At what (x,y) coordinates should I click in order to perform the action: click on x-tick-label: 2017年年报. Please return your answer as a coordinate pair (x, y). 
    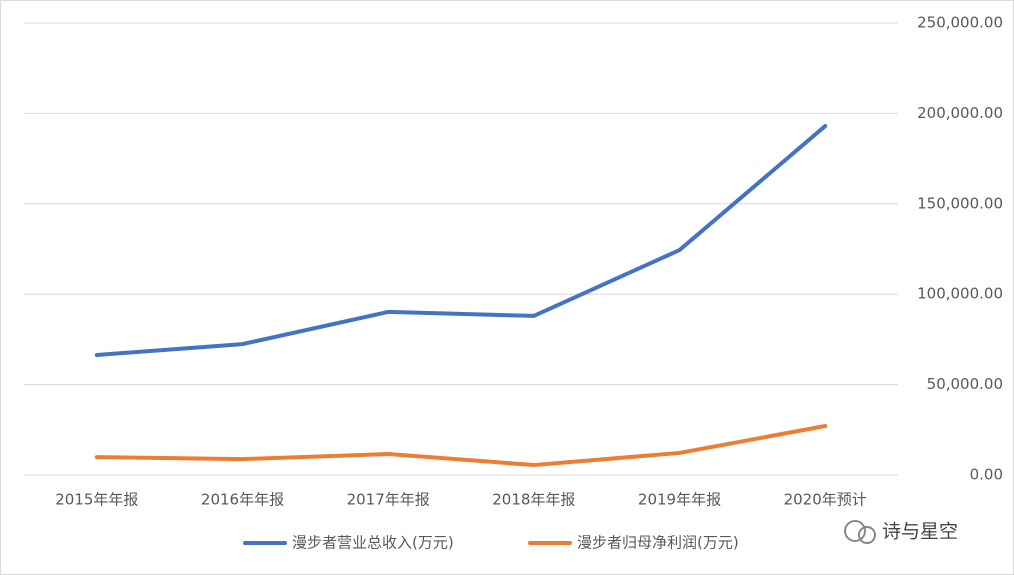
    Looking at the image, I should click on (388, 500).